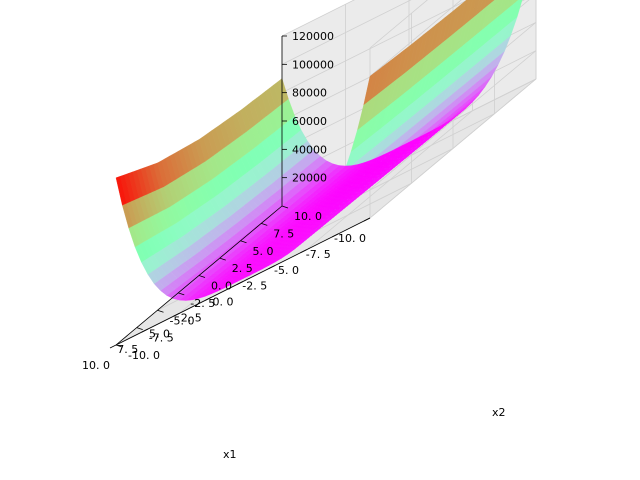 Image resolution: width=640 pixels, height=480 pixels. Describe the element at coordinates (230, 454) in the screenshot. I see `x-axis-label: x1` at that location.